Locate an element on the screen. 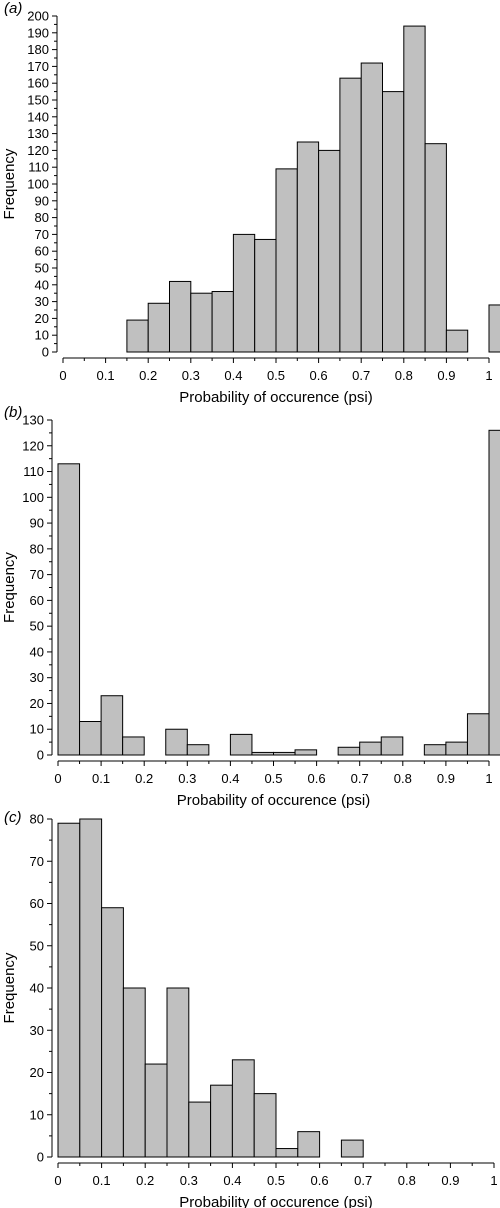  y-tick-label: 90 is located at coordinates (42, 200).